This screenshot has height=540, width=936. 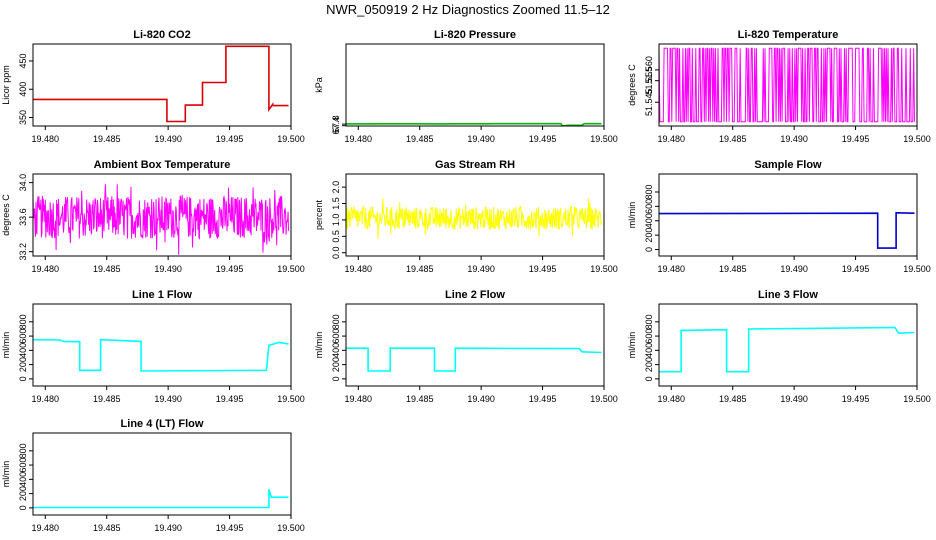 I want to click on y-tick-label: 51.555, so click(x=649, y=81).